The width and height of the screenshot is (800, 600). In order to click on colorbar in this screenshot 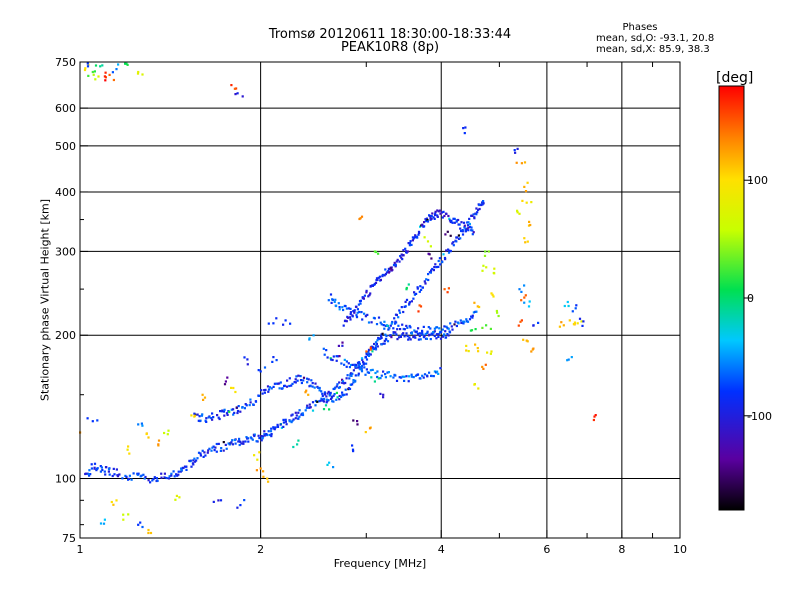, I will do `click(731, 298)`.